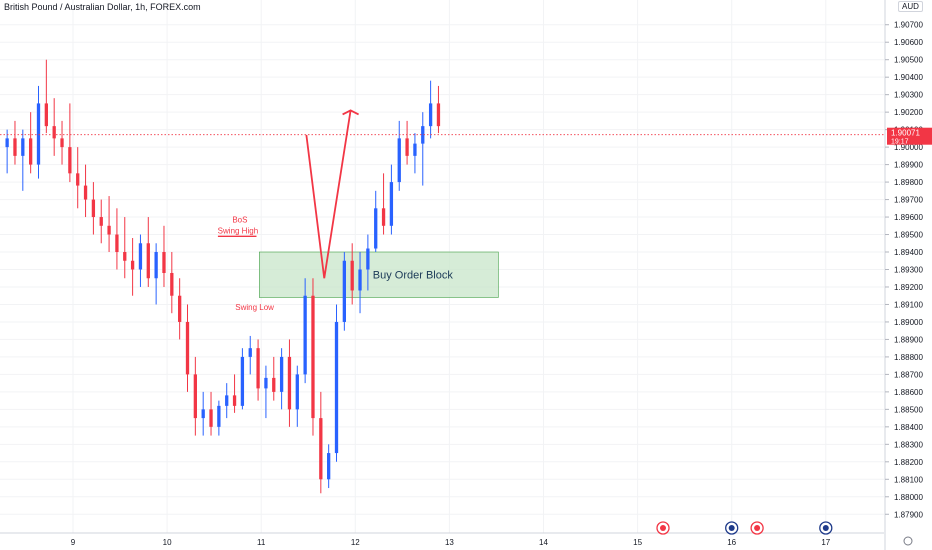 Image resolution: width=932 pixels, height=550 pixels. What do you see at coordinates (908, 200) in the screenshot?
I see `y-tick-label: 1.89700` at bounding box center [908, 200].